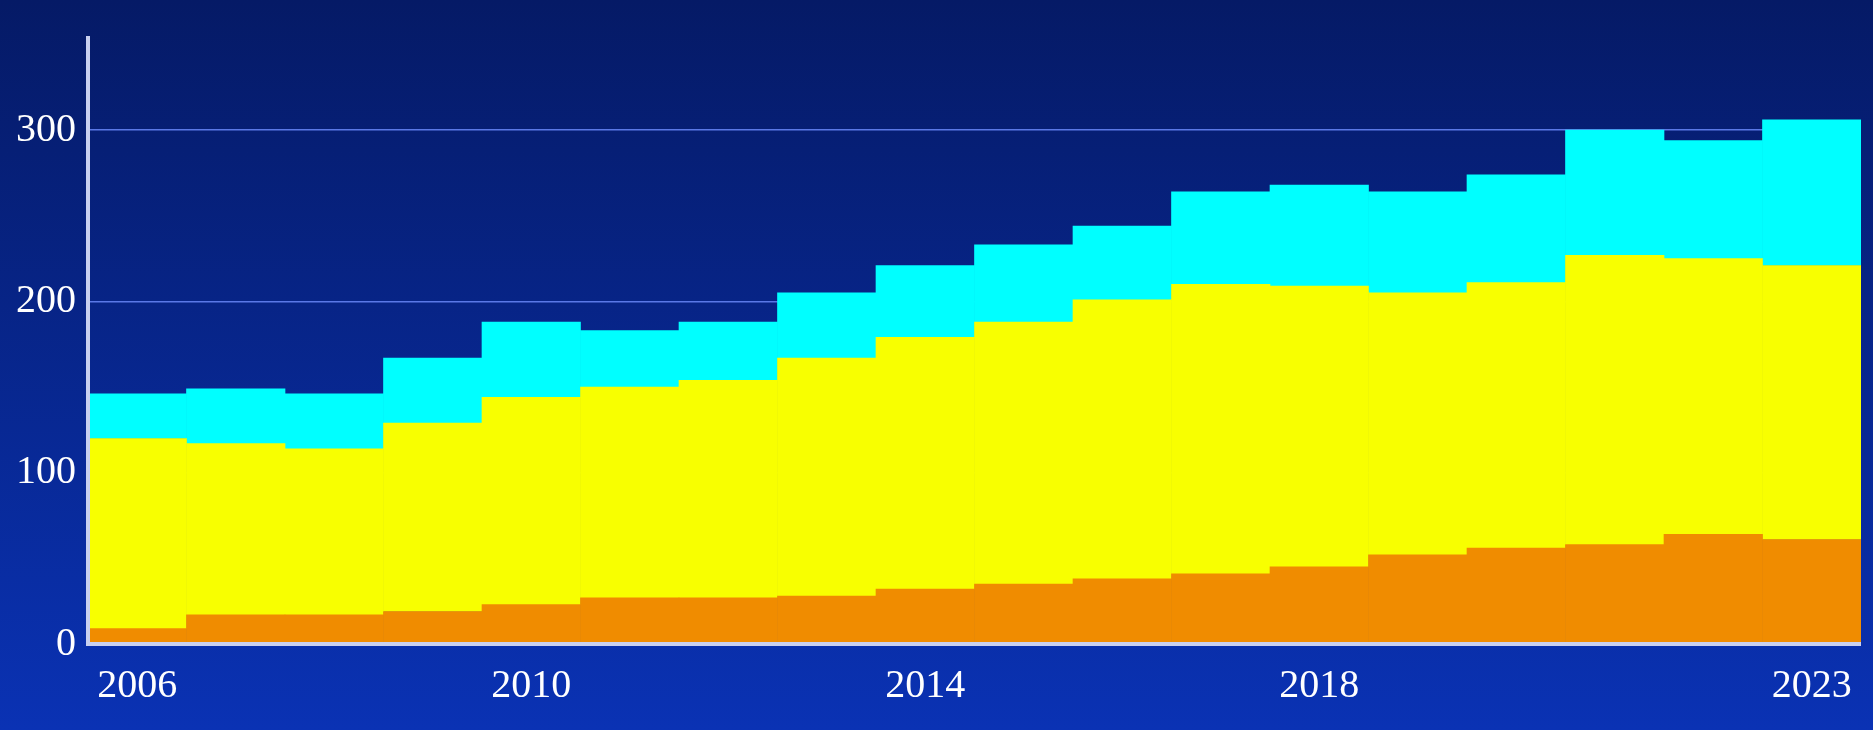 Image resolution: width=1873 pixels, height=730 pixels. What do you see at coordinates (1811, 683) in the screenshot?
I see `x-tick-label: 2023` at bounding box center [1811, 683].